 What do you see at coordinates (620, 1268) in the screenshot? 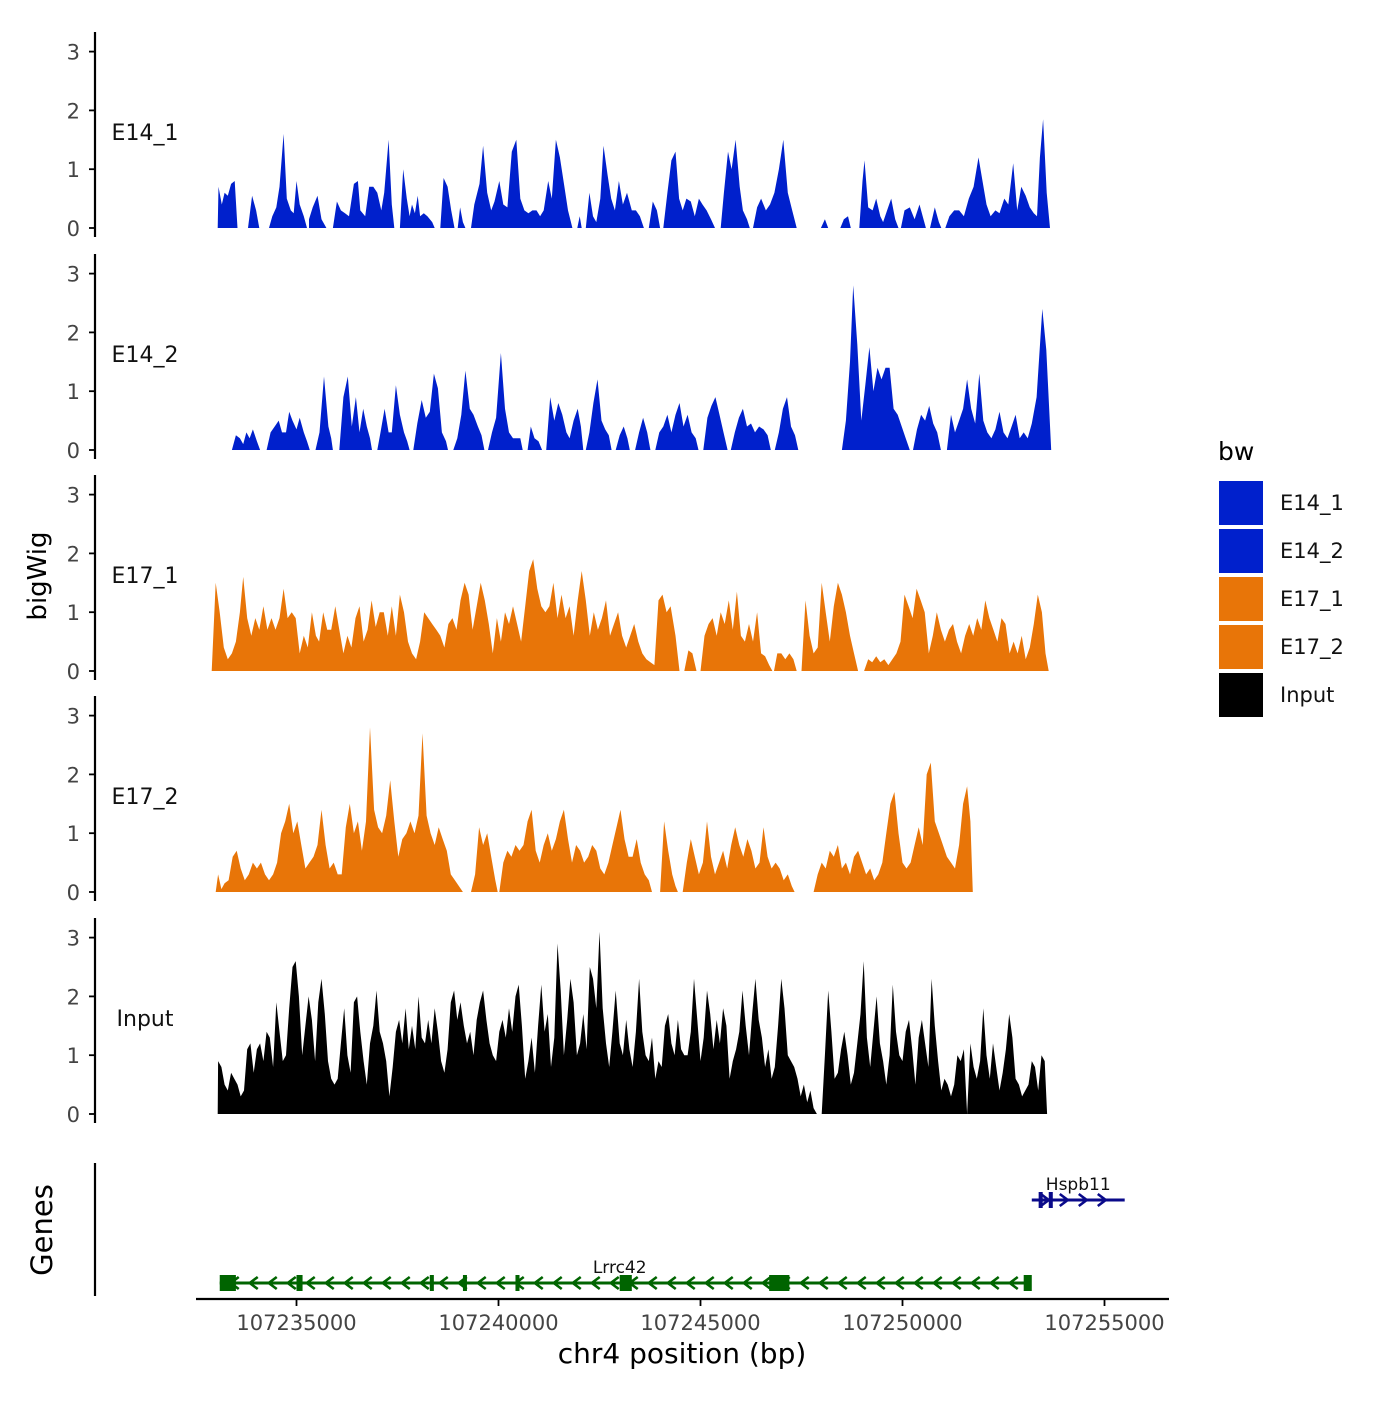
I see `gene-label: Lrrc42` at bounding box center [620, 1268].